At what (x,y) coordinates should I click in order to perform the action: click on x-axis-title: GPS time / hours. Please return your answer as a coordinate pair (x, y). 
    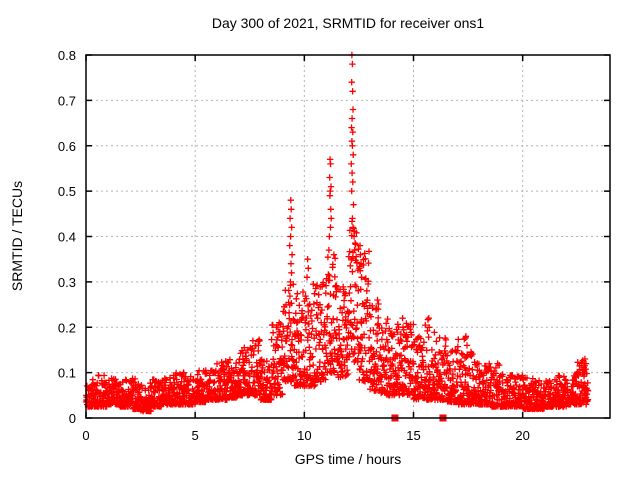
    Looking at the image, I should click on (348, 459).